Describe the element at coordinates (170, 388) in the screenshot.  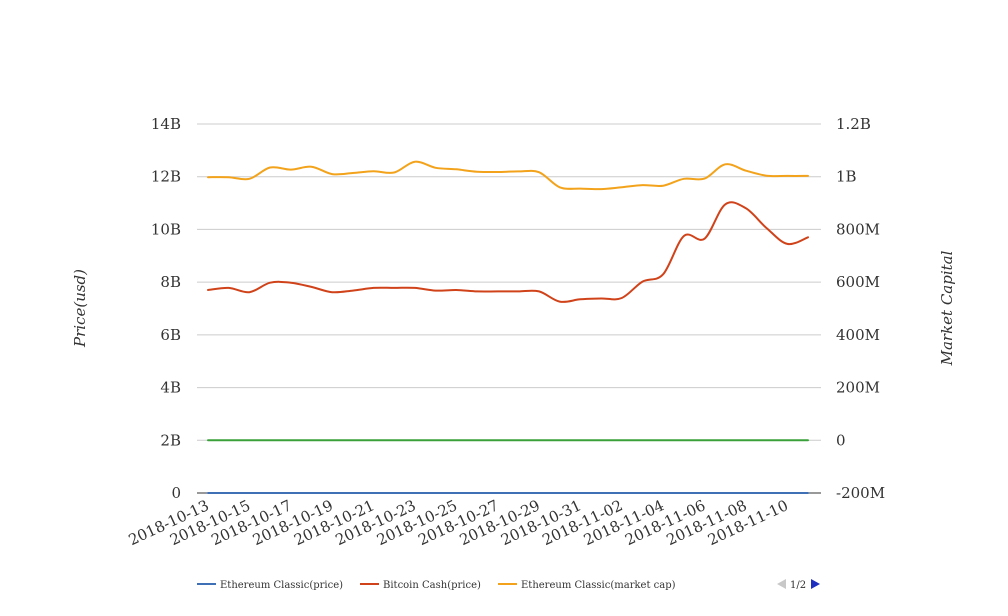
I see `left-tick-label: 4B` at that location.